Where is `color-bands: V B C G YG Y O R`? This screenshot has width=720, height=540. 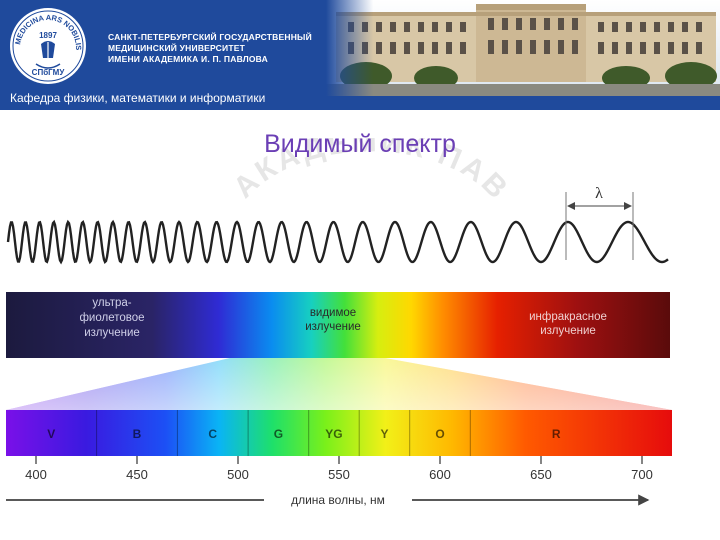
color-bands: V B C G YG Y O R is located at coordinates (304, 433).